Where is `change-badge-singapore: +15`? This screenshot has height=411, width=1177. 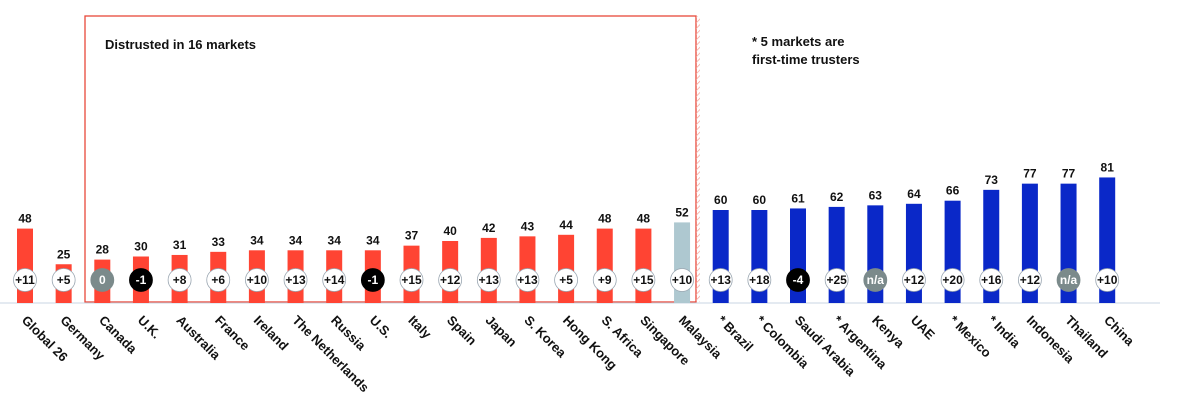 change-badge-singapore: +15 is located at coordinates (643, 280).